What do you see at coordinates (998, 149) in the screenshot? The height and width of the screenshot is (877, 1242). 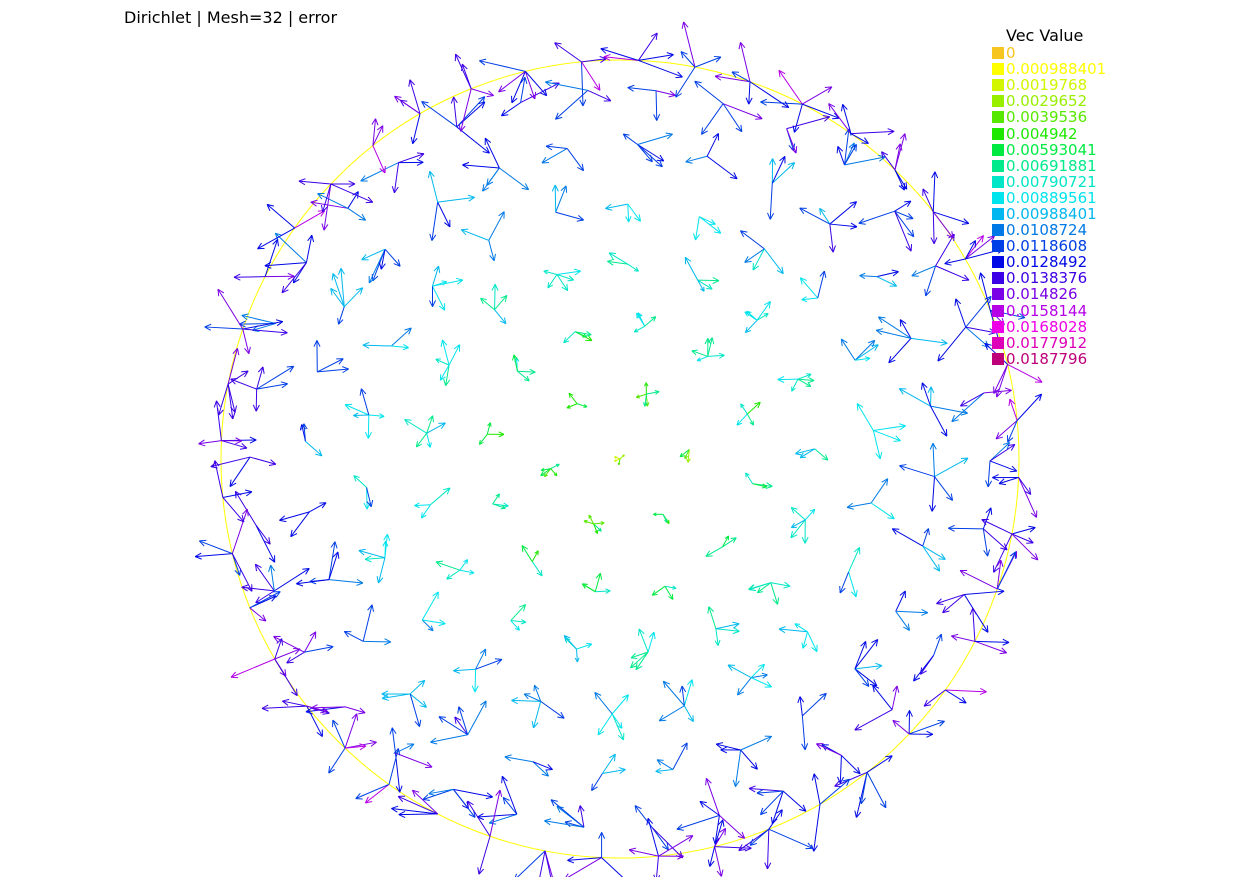 I see `legend-swatch` at bounding box center [998, 149].